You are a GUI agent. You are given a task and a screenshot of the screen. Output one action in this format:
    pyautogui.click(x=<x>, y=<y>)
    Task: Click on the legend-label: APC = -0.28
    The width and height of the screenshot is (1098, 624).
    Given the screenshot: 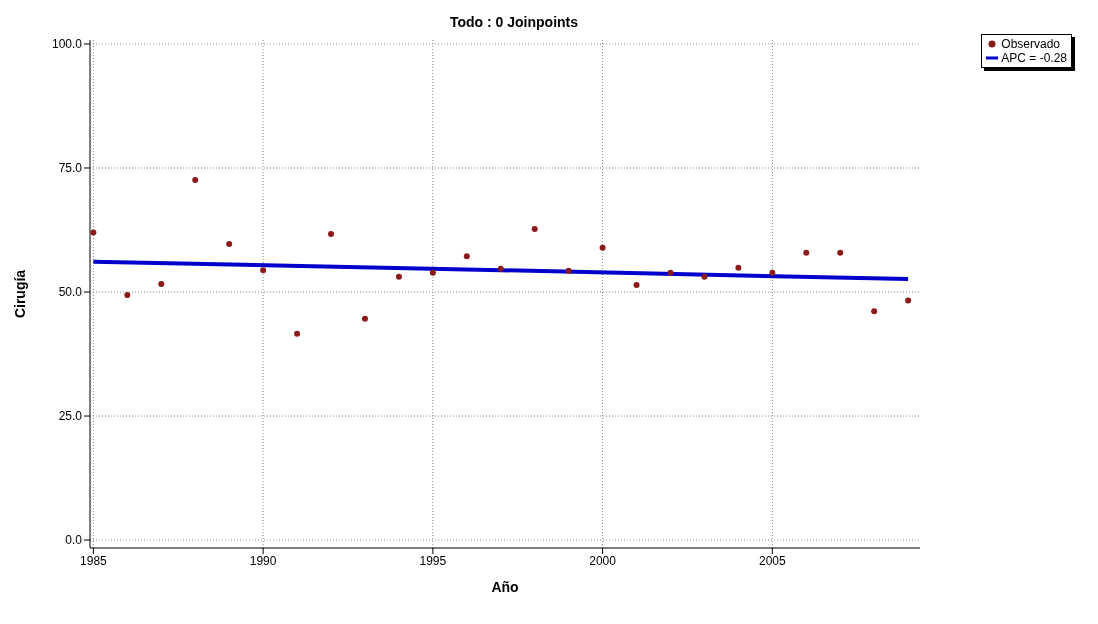 What is the action you would take?
    pyautogui.click(x=1034, y=58)
    